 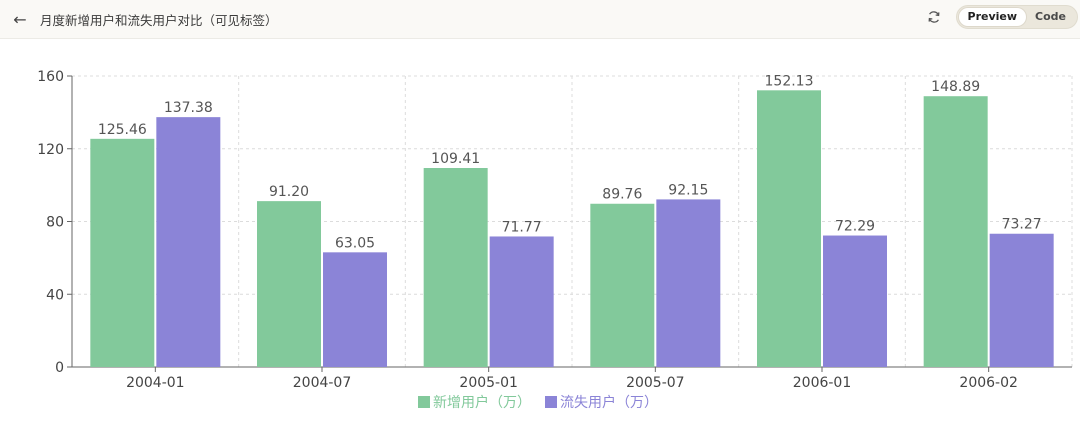 I want to click on data-label: 73.27, so click(x=1022, y=225).